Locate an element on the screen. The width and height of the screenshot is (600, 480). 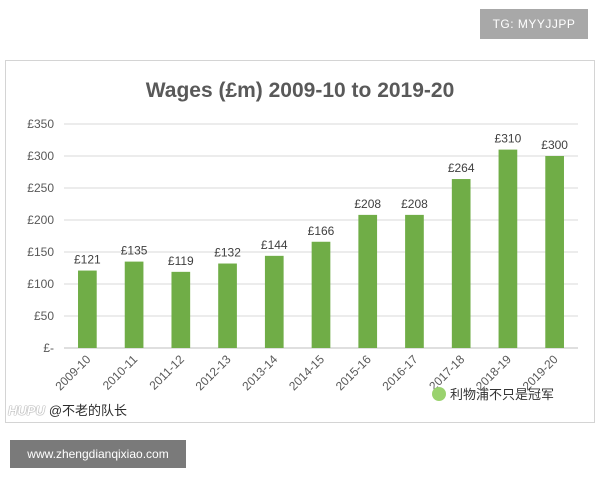
x-tick-label: 2012-13 is located at coordinates (213, 372).